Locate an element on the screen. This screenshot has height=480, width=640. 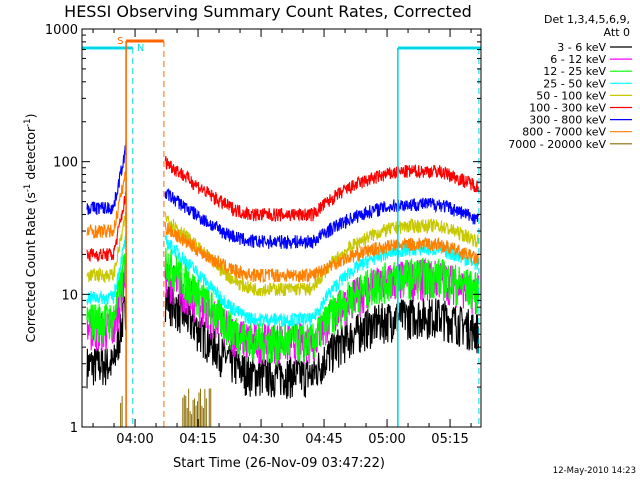
y-tick-label: 100 is located at coordinates (65, 163).